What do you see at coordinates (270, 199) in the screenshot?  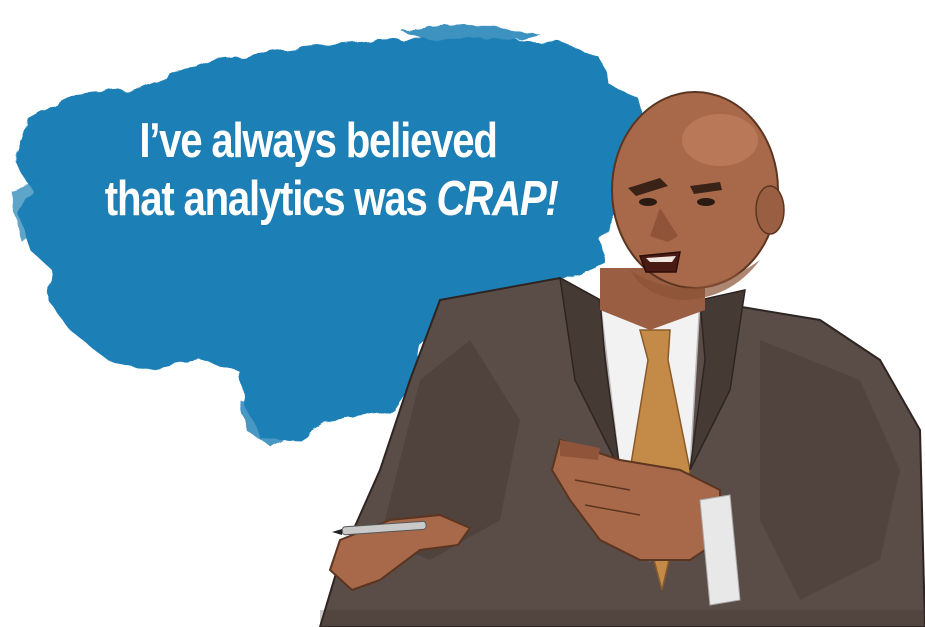 I see `quote-line-2-prefix: that analytics was` at bounding box center [270, 199].